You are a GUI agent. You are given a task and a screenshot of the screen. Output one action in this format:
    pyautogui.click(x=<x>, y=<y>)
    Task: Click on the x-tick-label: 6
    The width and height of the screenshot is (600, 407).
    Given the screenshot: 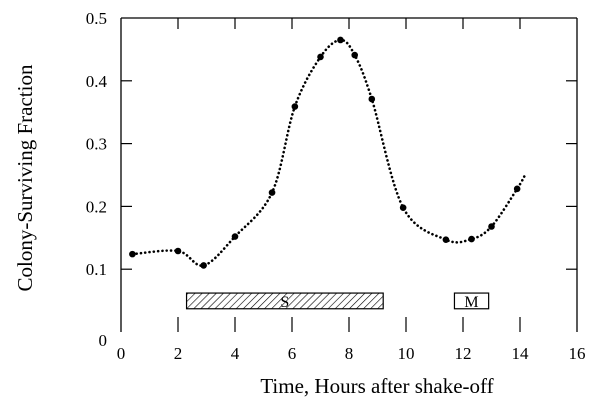 What is the action you would take?
    pyautogui.click(x=292, y=353)
    